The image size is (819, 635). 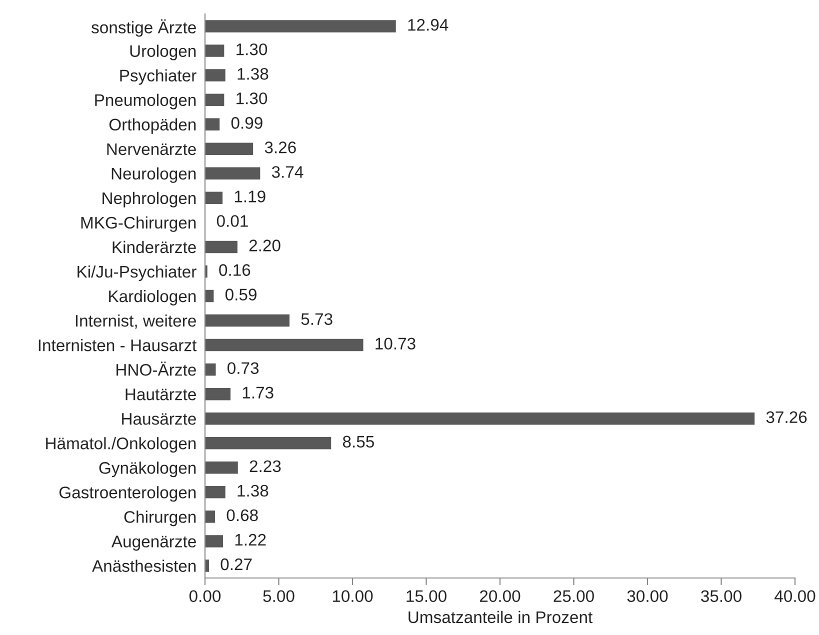 I want to click on y-tick-label: Ki/Ju-Psychiater, so click(x=137, y=273).